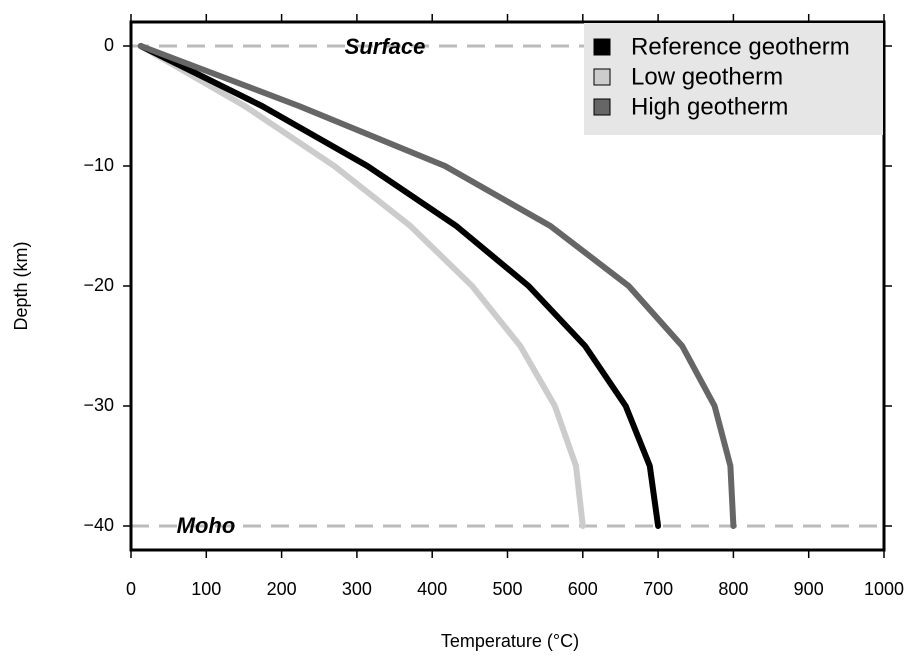 Image resolution: width=909 pixels, height=656 pixels. What do you see at coordinates (432, 589) in the screenshot?
I see `x-tick-label: 400` at bounding box center [432, 589].